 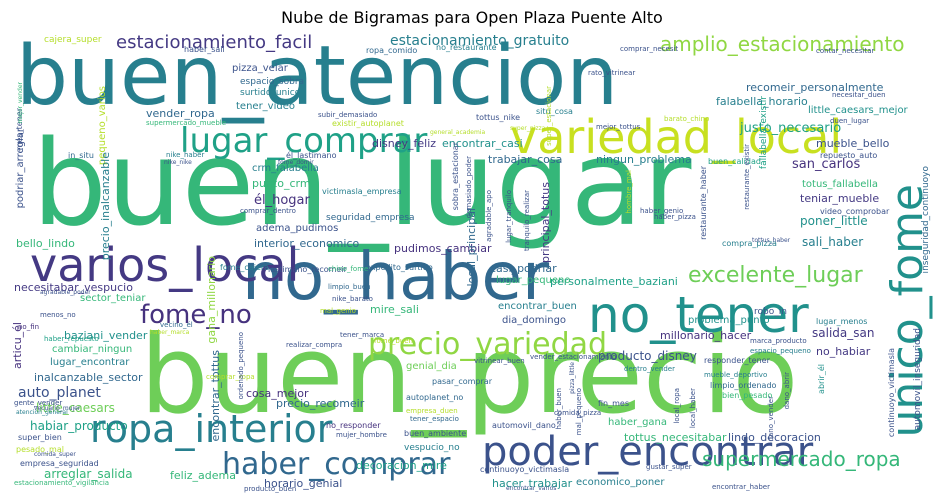 What do you see at coordinates (549, 116) in the screenshot?
I see `word-super-estacionar: super_estacionar` at bounding box center [549, 116].